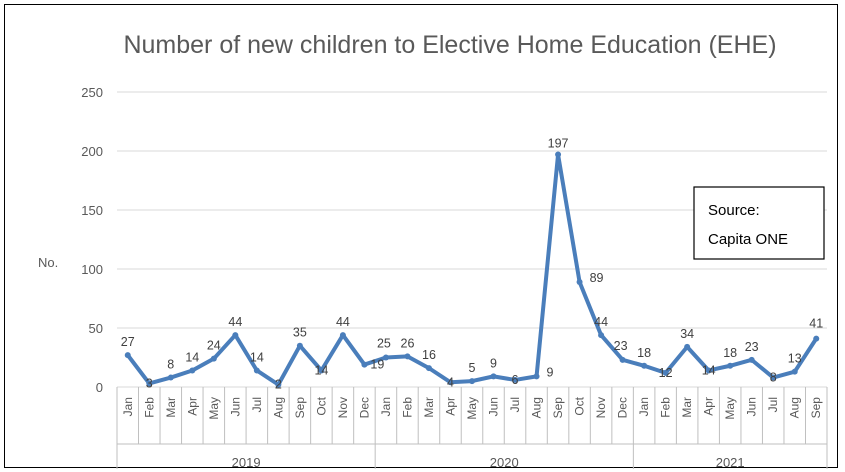 This screenshot has height=472, width=845. What do you see at coordinates (246, 462) in the screenshot?
I see `year-label: 2019` at bounding box center [246, 462].